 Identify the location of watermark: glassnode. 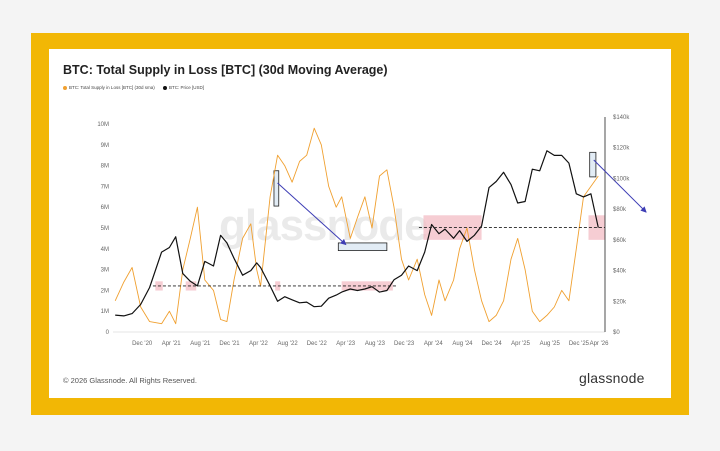
(324, 225).